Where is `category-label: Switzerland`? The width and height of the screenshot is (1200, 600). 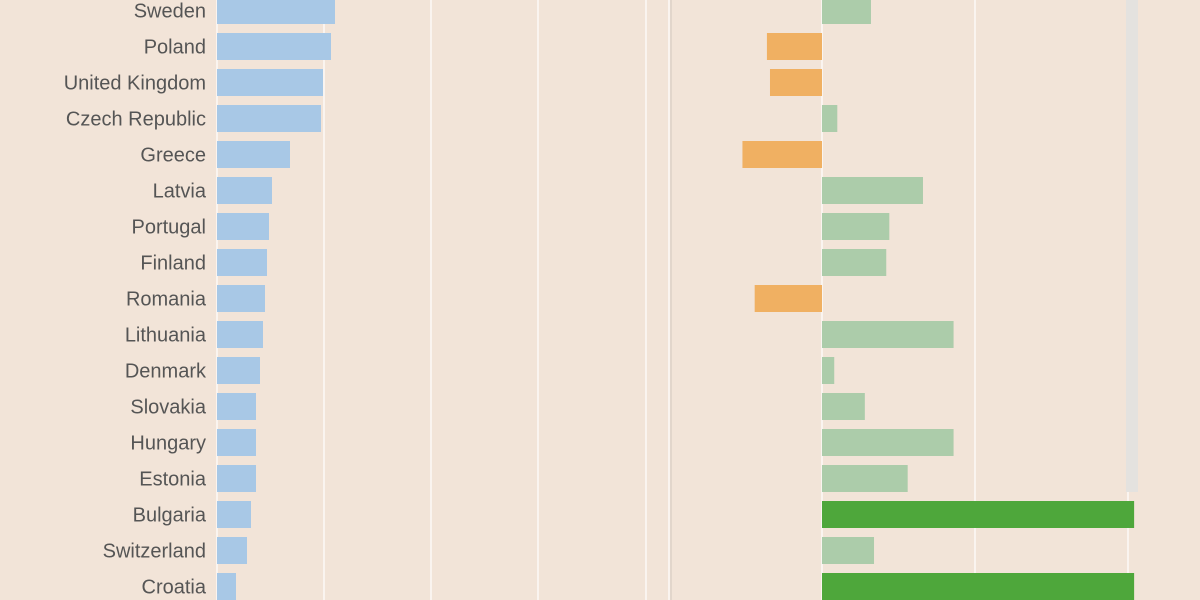
category-label: Switzerland is located at coordinates (154, 552).